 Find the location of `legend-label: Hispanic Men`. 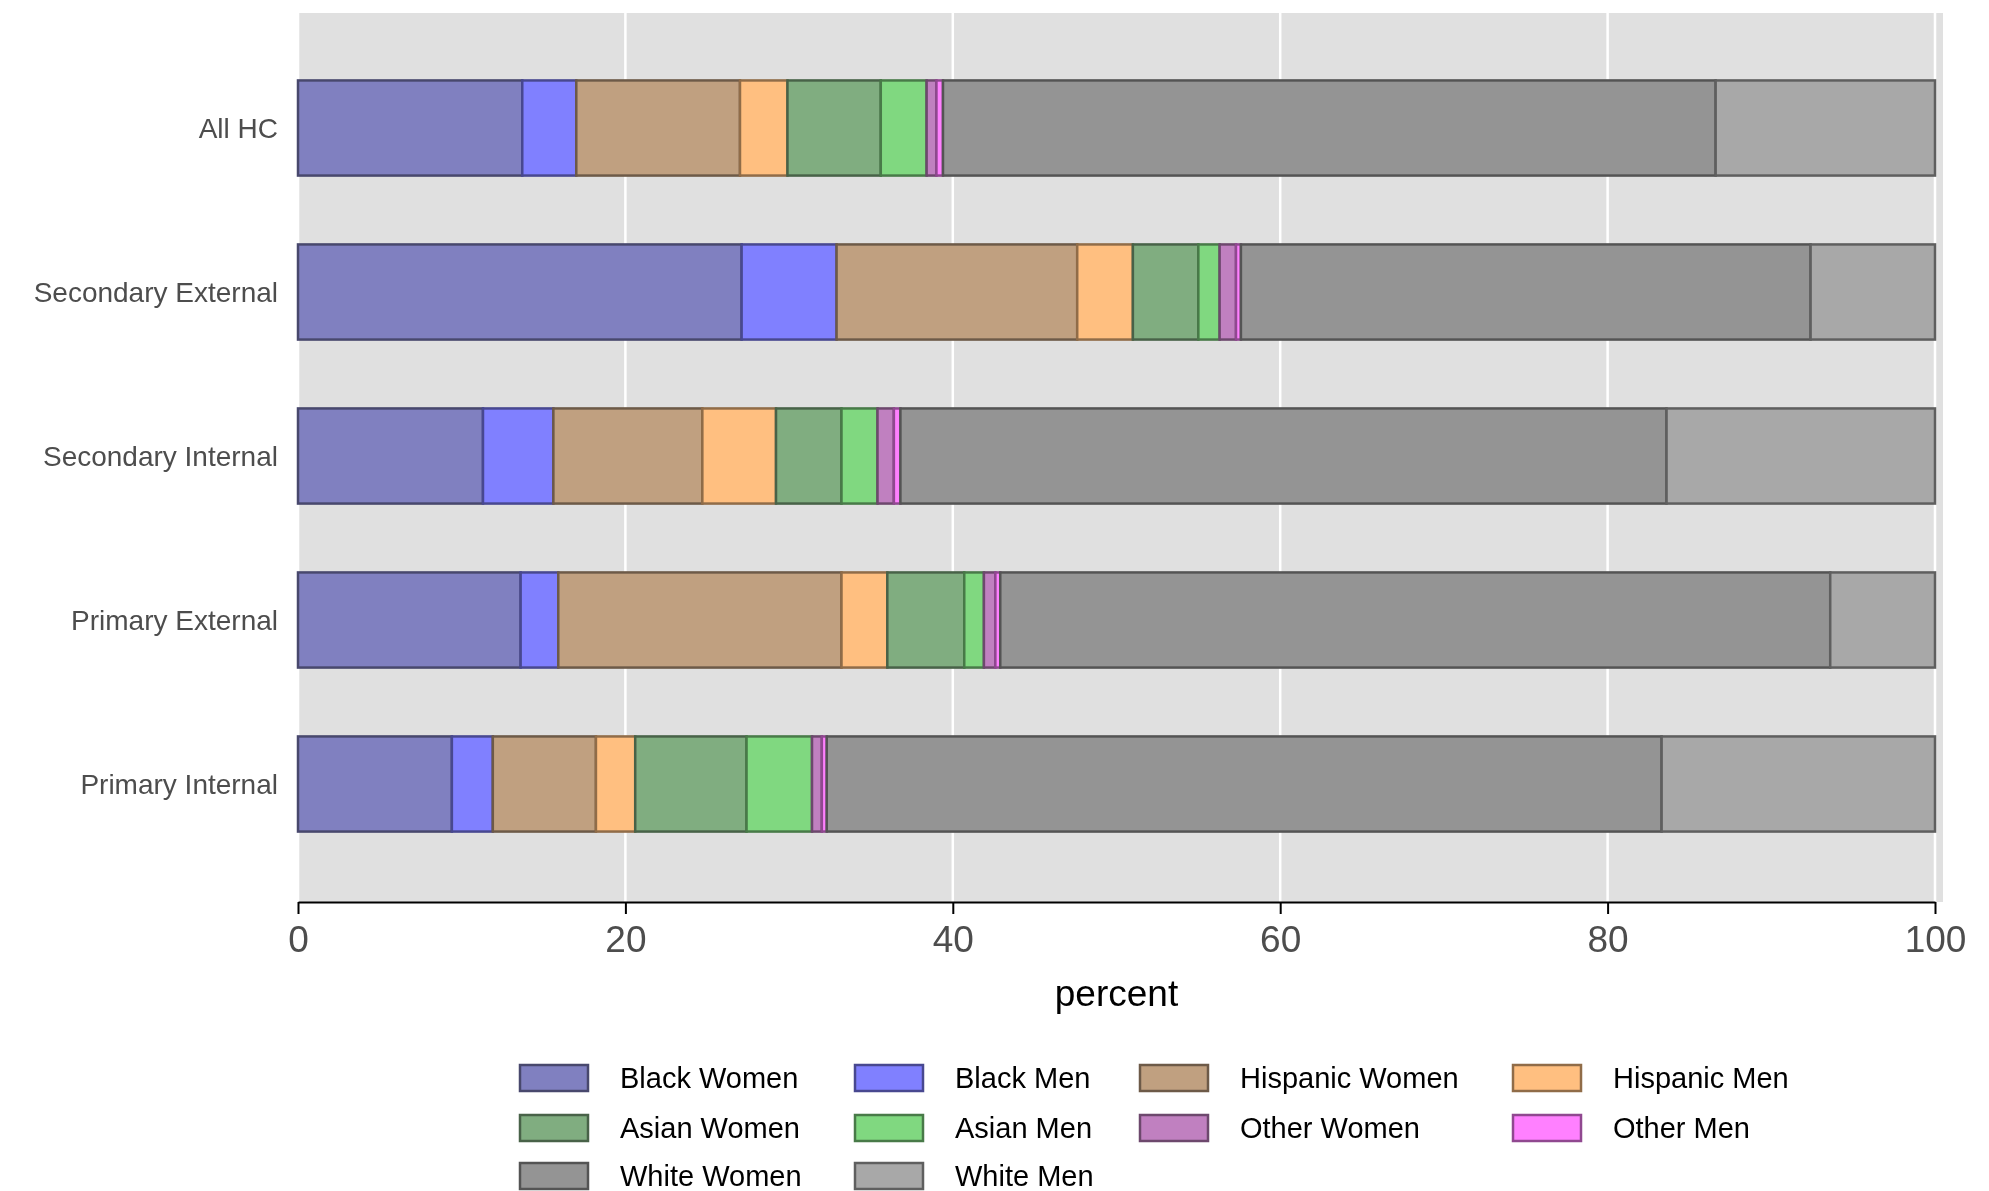

legend-label: Hispanic Men is located at coordinates (1701, 1078).